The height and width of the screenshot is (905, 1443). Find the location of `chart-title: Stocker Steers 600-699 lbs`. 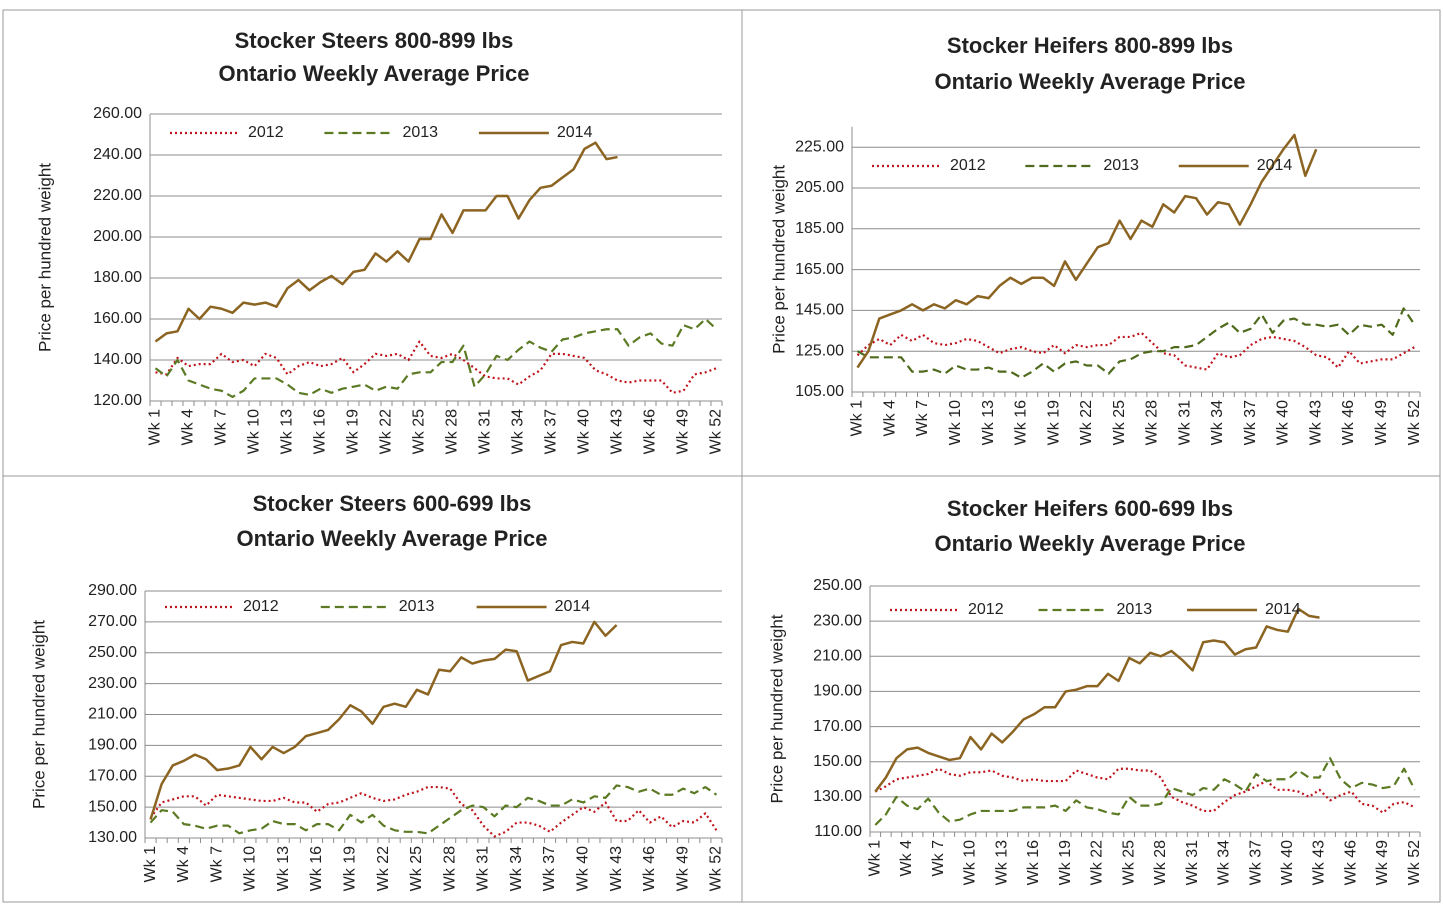

chart-title: Stocker Steers 600-699 lbs is located at coordinates (392, 503).